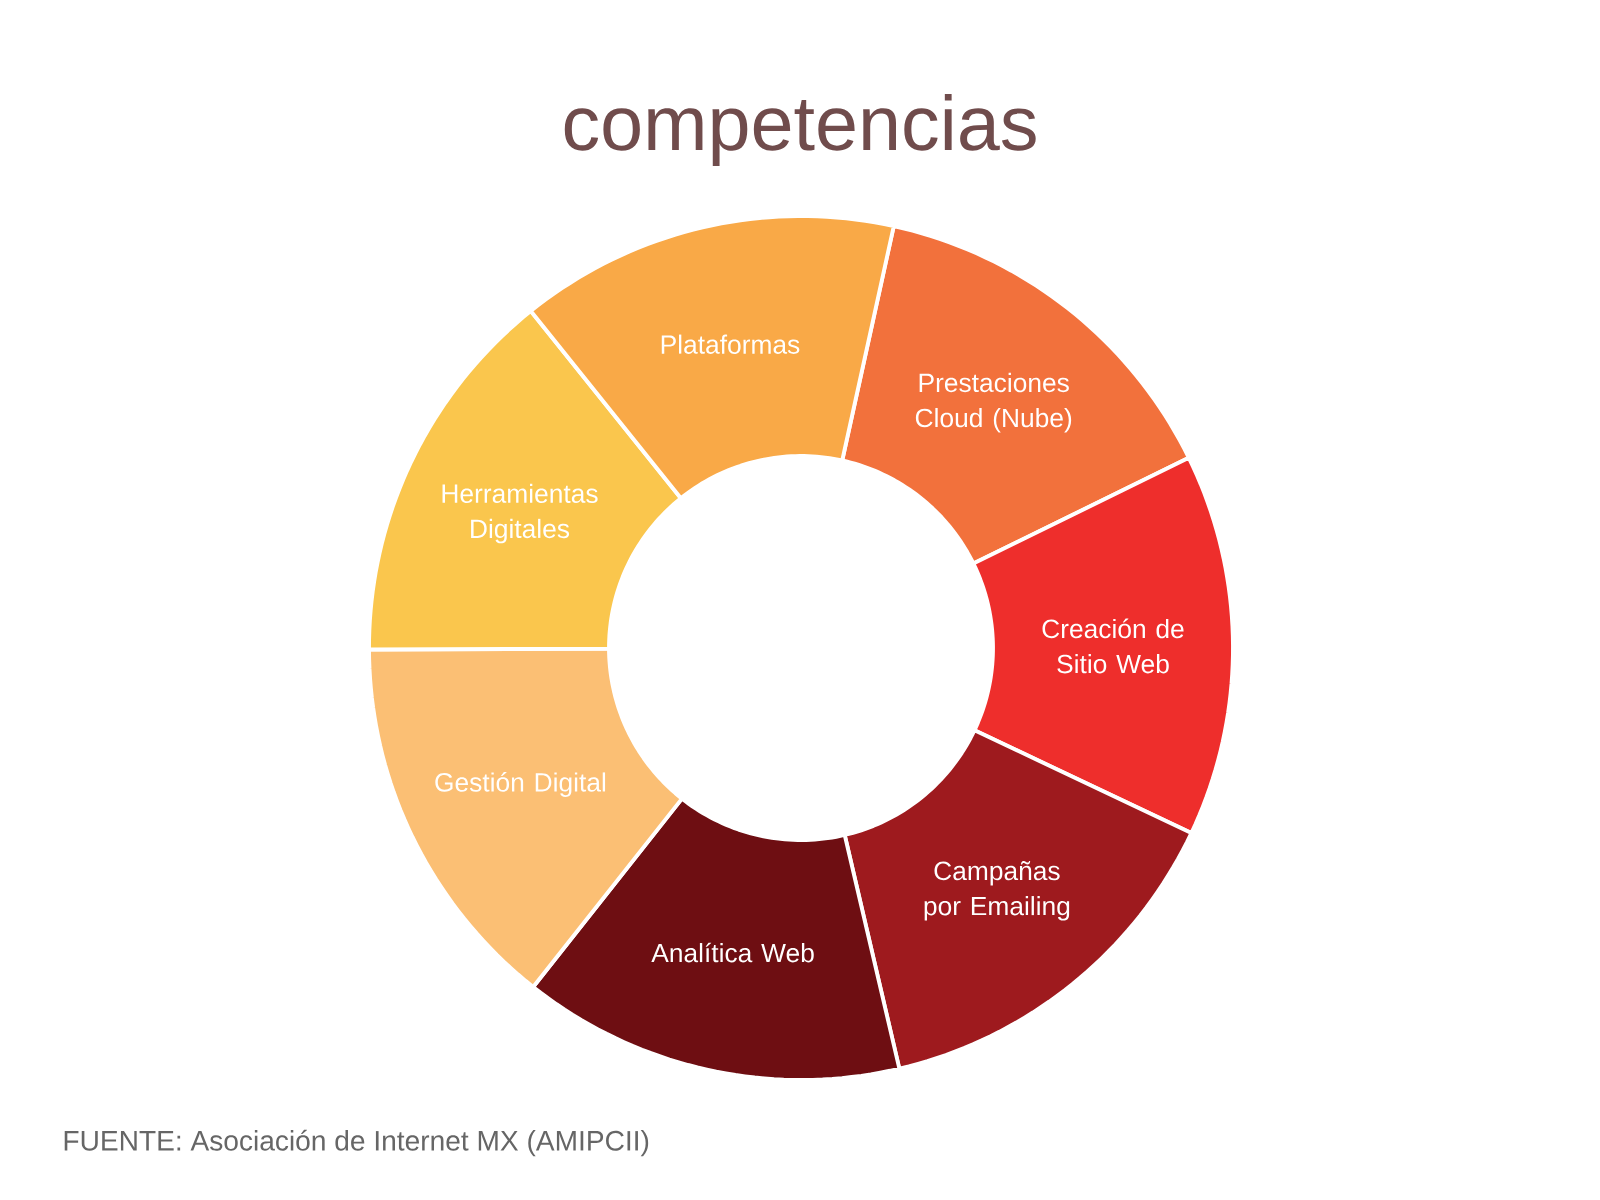 This screenshot has width=1600, height=1200. I want to click on slice-label: Analítica Web, so click(732, 952).